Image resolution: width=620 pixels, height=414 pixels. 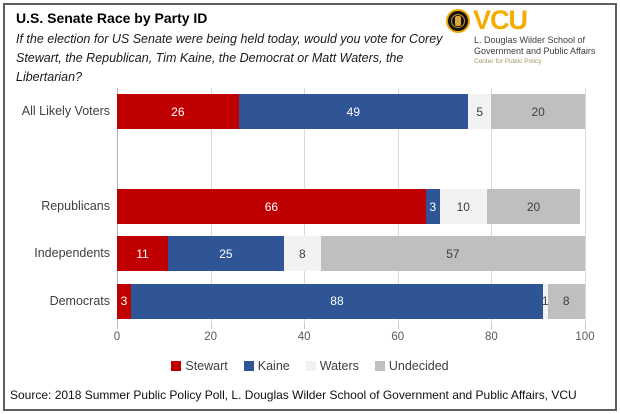 I want to click on bar-segment-label: 57, so click(x=453, y=253).